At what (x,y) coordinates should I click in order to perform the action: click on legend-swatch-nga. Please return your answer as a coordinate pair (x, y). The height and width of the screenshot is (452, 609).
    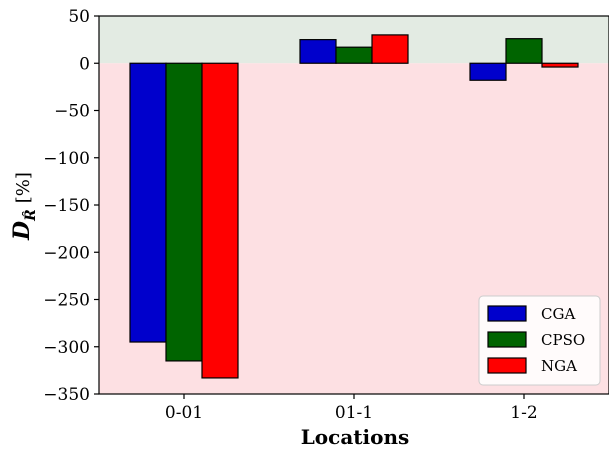
    Looking at the image, I should click on (507, 365).